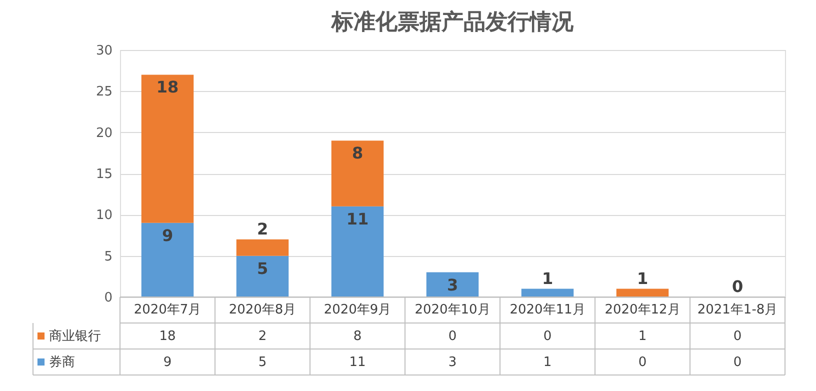 The width and height of the screenshot is (816, 391). I want to click on y-tick-label: 25, so click(104, 92).